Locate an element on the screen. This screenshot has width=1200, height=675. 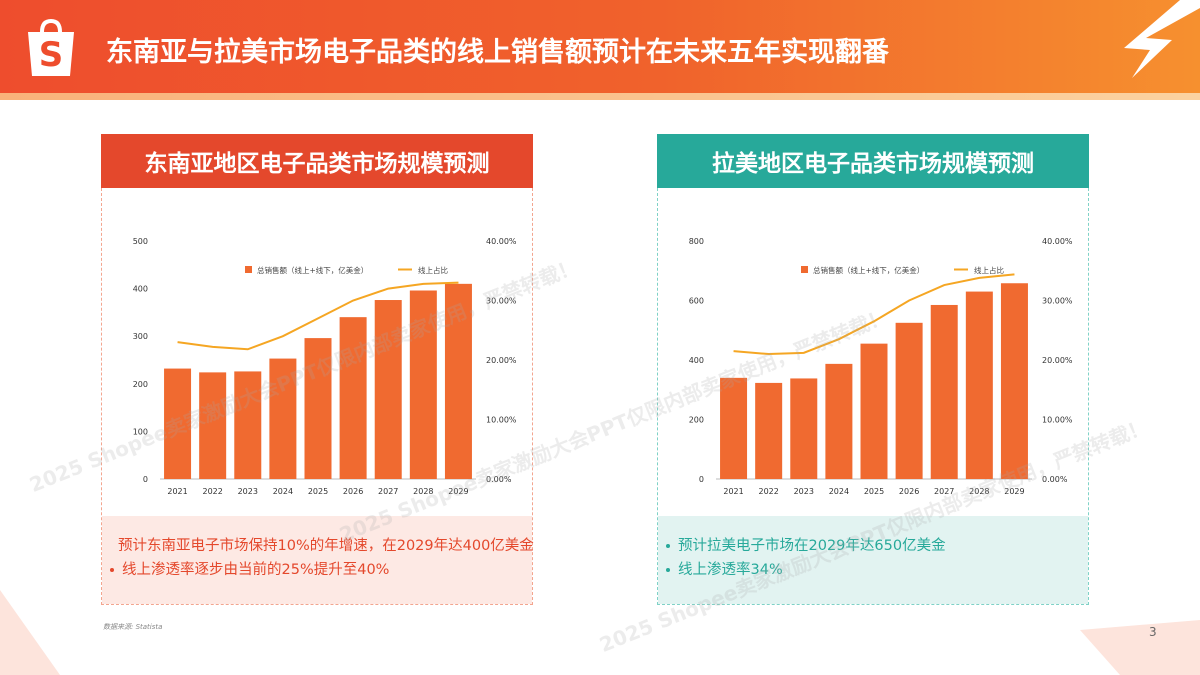
note-text: 线上渗透率逐步由当前的25%提升至40% is located at coordinates (256, 570).